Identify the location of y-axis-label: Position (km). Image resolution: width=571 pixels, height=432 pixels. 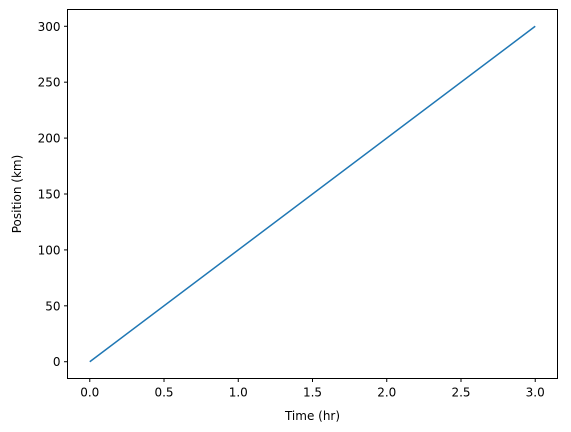
(17, 194).